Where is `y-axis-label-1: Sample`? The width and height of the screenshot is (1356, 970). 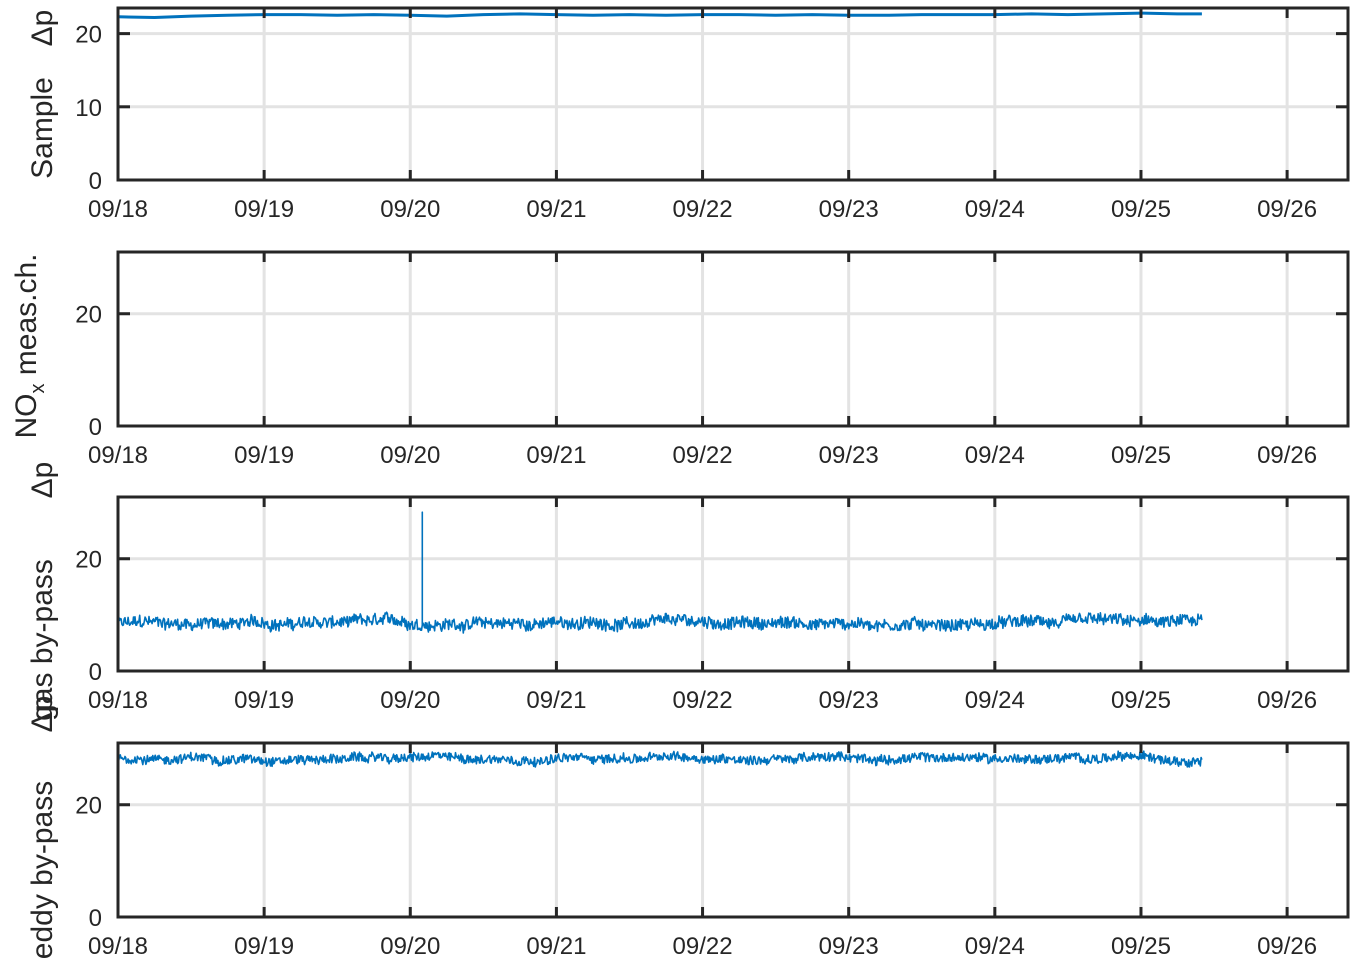 y-axis-label-1: Sample is located at coordinates (42, 128).